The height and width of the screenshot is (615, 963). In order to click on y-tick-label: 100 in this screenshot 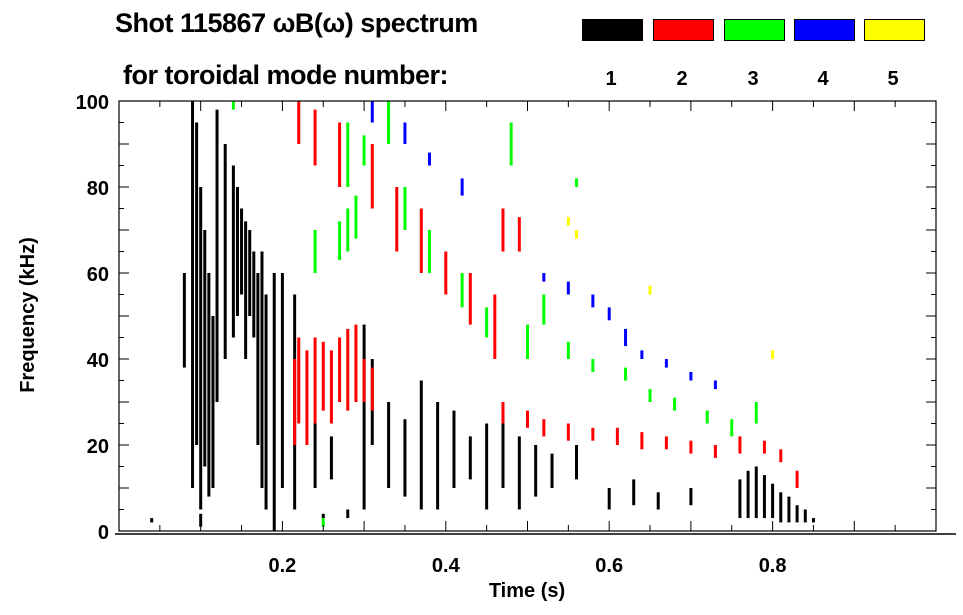, I will do `click(92, 103)`.